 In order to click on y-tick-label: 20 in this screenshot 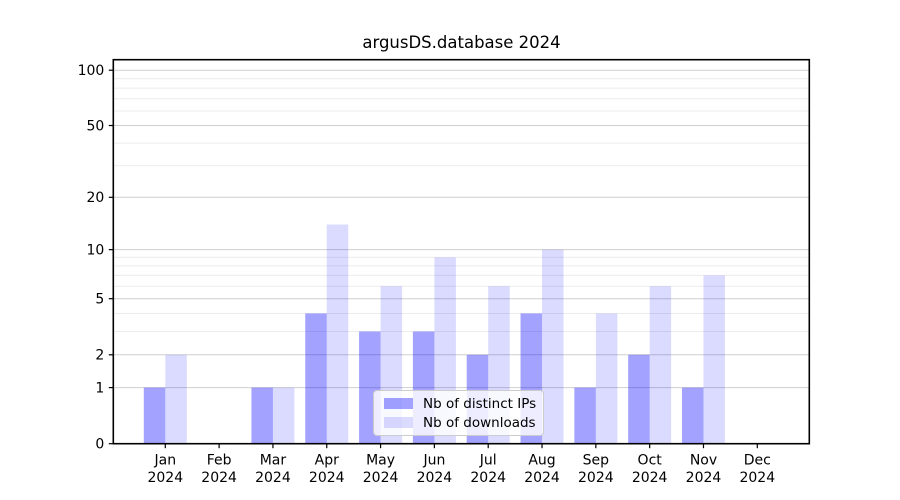, I will do `click(95, 198)`.